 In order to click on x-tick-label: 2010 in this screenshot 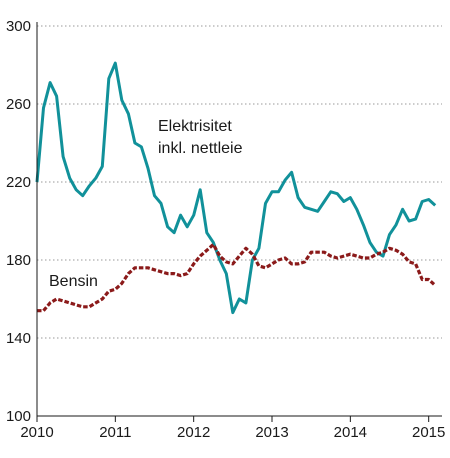, I will do `click(36, 432)`.